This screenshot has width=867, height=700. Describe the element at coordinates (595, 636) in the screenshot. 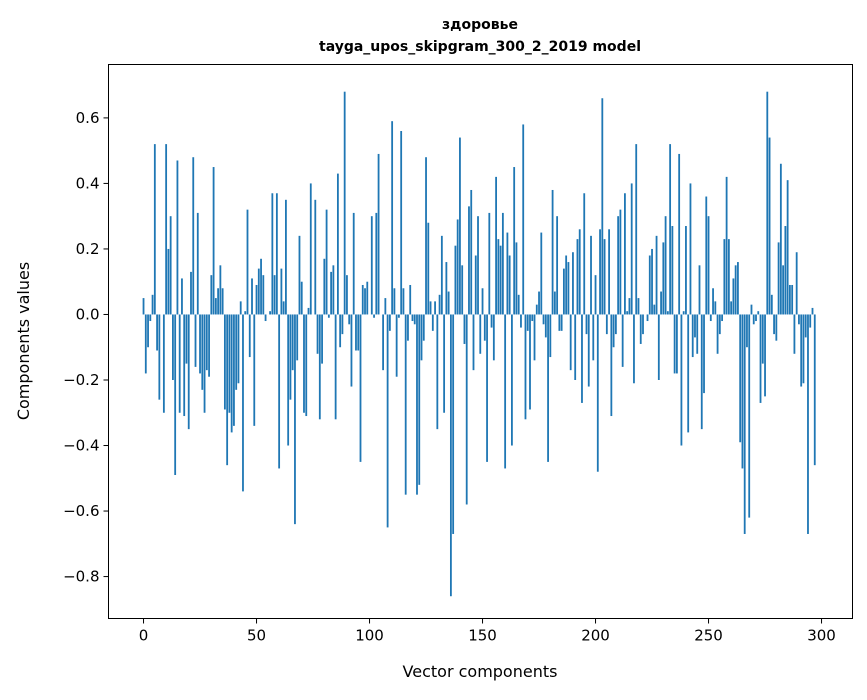

I see `x-tick-label: 200` at that location.